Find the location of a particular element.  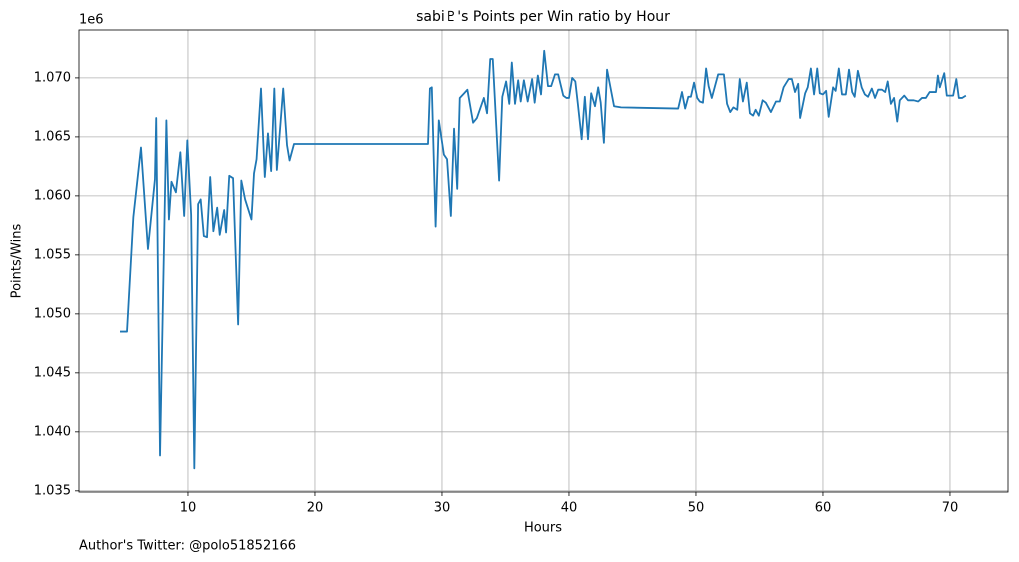

x-tick-label: 50 is located at coordinates (696, 508).